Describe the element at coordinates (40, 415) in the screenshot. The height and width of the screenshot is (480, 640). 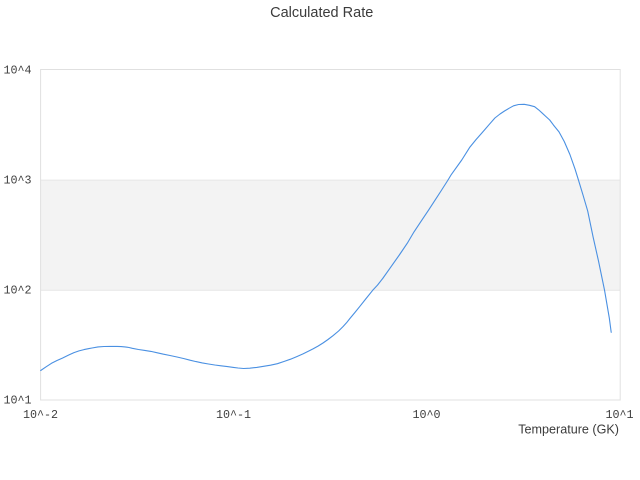
I see `svg-text: 10^-2` at that location.